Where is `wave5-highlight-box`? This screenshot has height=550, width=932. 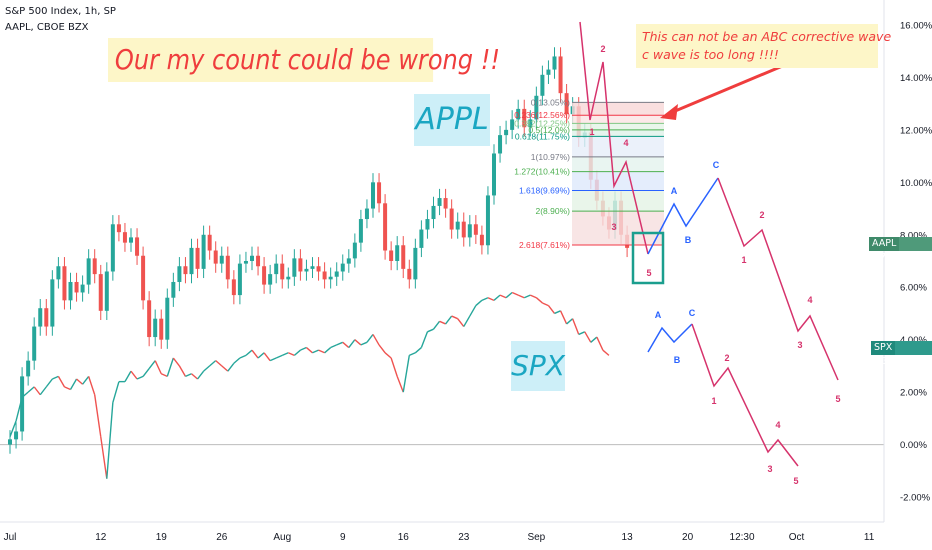
wave5-highlight-box is located at coordinates (648, 258).